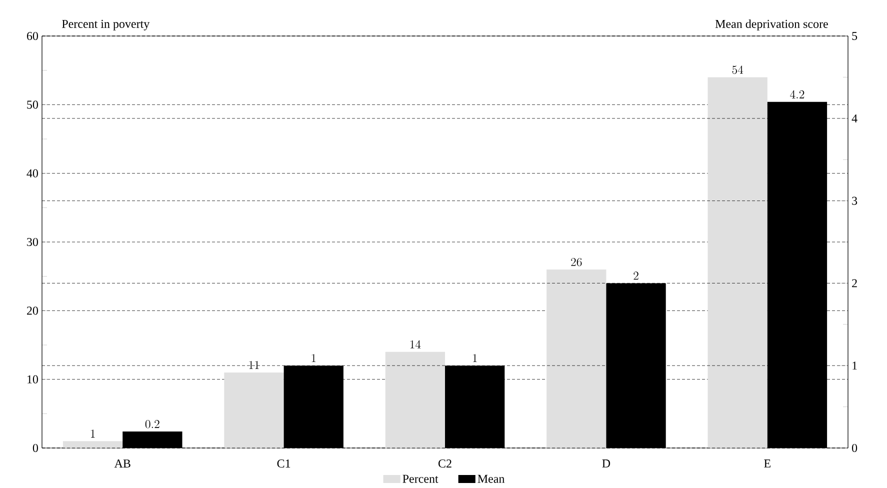  Describe the element at coordinates (32, 173) in the screenshot. I see `y-tick-label: 40` at that location.